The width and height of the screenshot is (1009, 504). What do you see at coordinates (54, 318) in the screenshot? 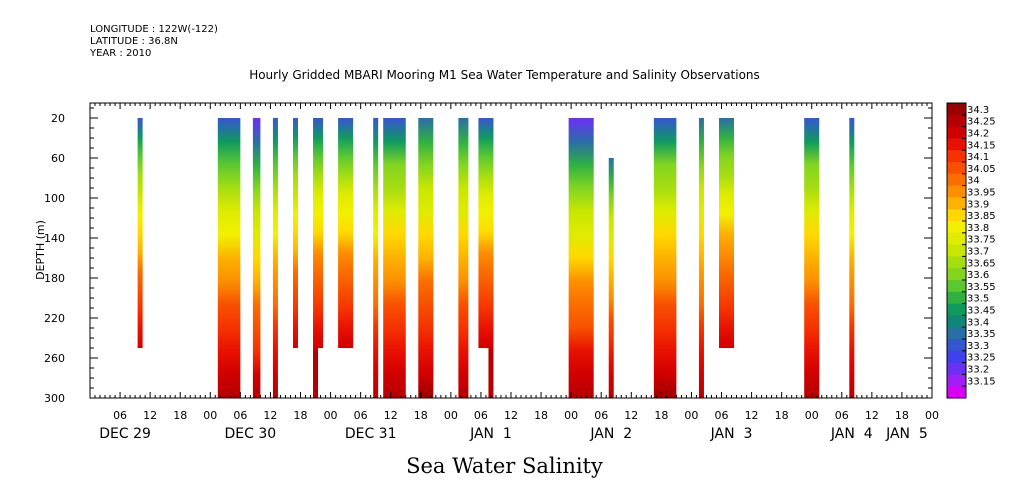
I see `y-tick-label: 220` at bounding box center [54, 318].